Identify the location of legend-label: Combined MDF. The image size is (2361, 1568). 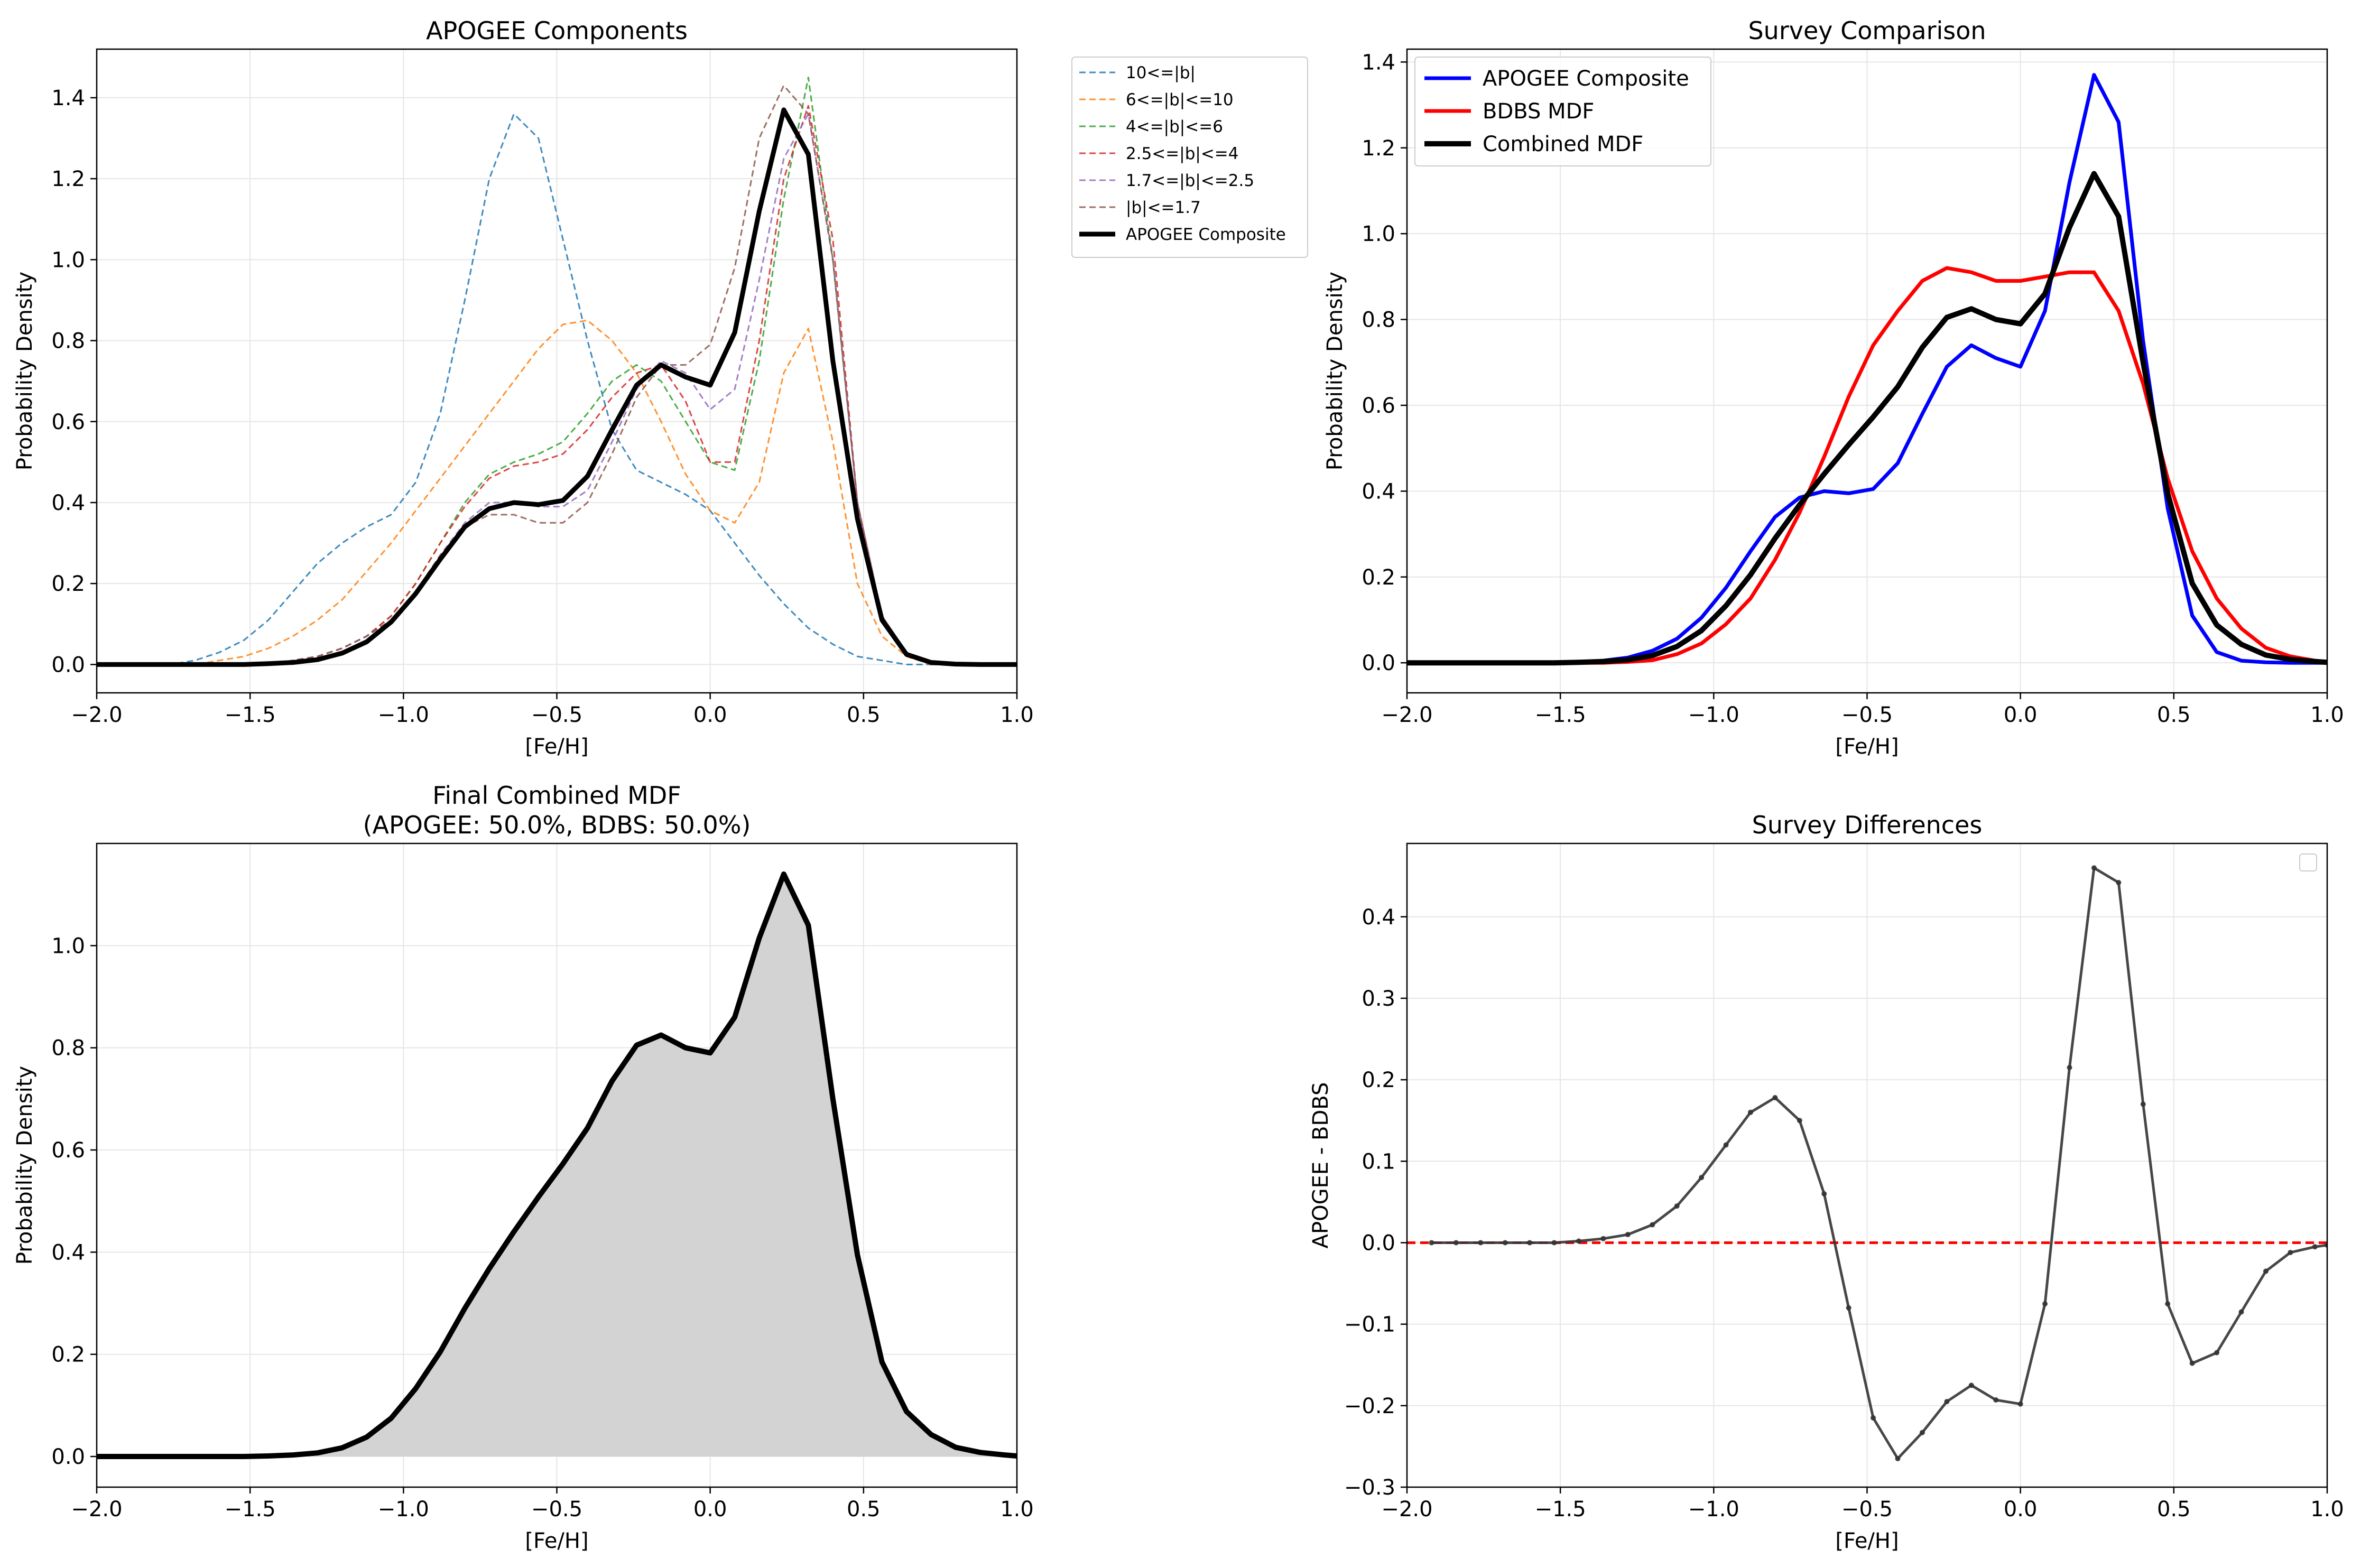
(1563, 144).